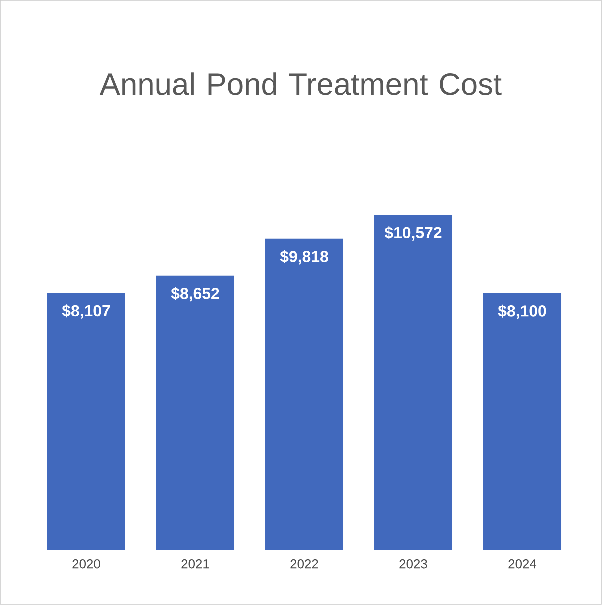  What do you see at coordinates (304, 564) in the screenshot?
I see `x-tick-label: 2022` at bounding box center [304, 564].